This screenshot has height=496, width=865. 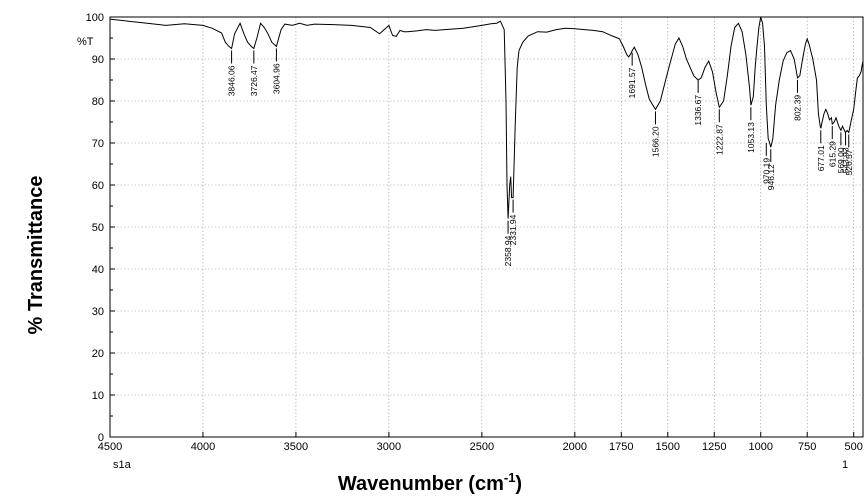 What do you see at coordinates (510, 477) in the screenshot?
I see `x-axis-label-superscript: -1` at bounding box center [510, 477].